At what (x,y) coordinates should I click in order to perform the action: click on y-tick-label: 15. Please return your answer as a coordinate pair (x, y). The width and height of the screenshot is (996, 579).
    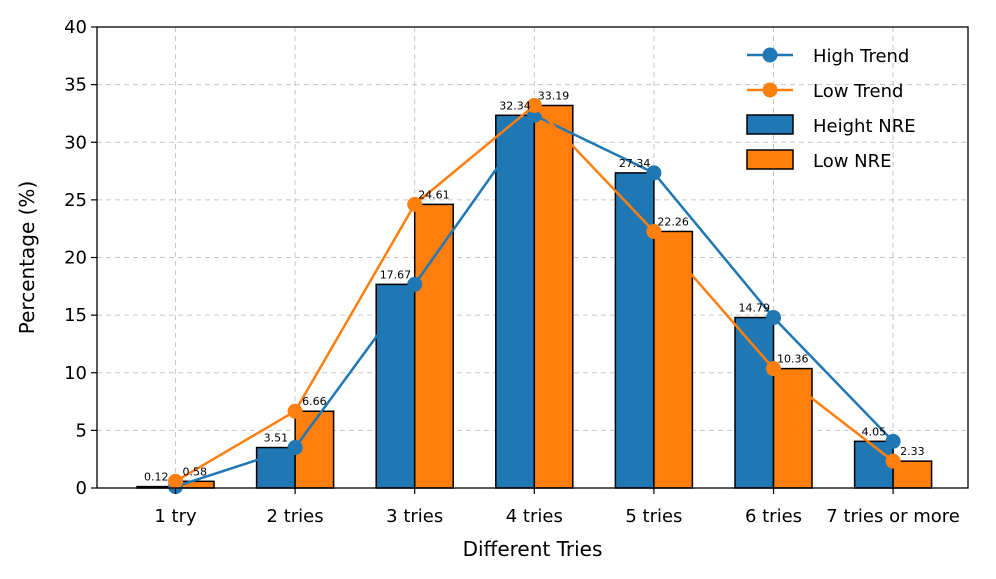
    Looking at the image, I should click on (75, 315).